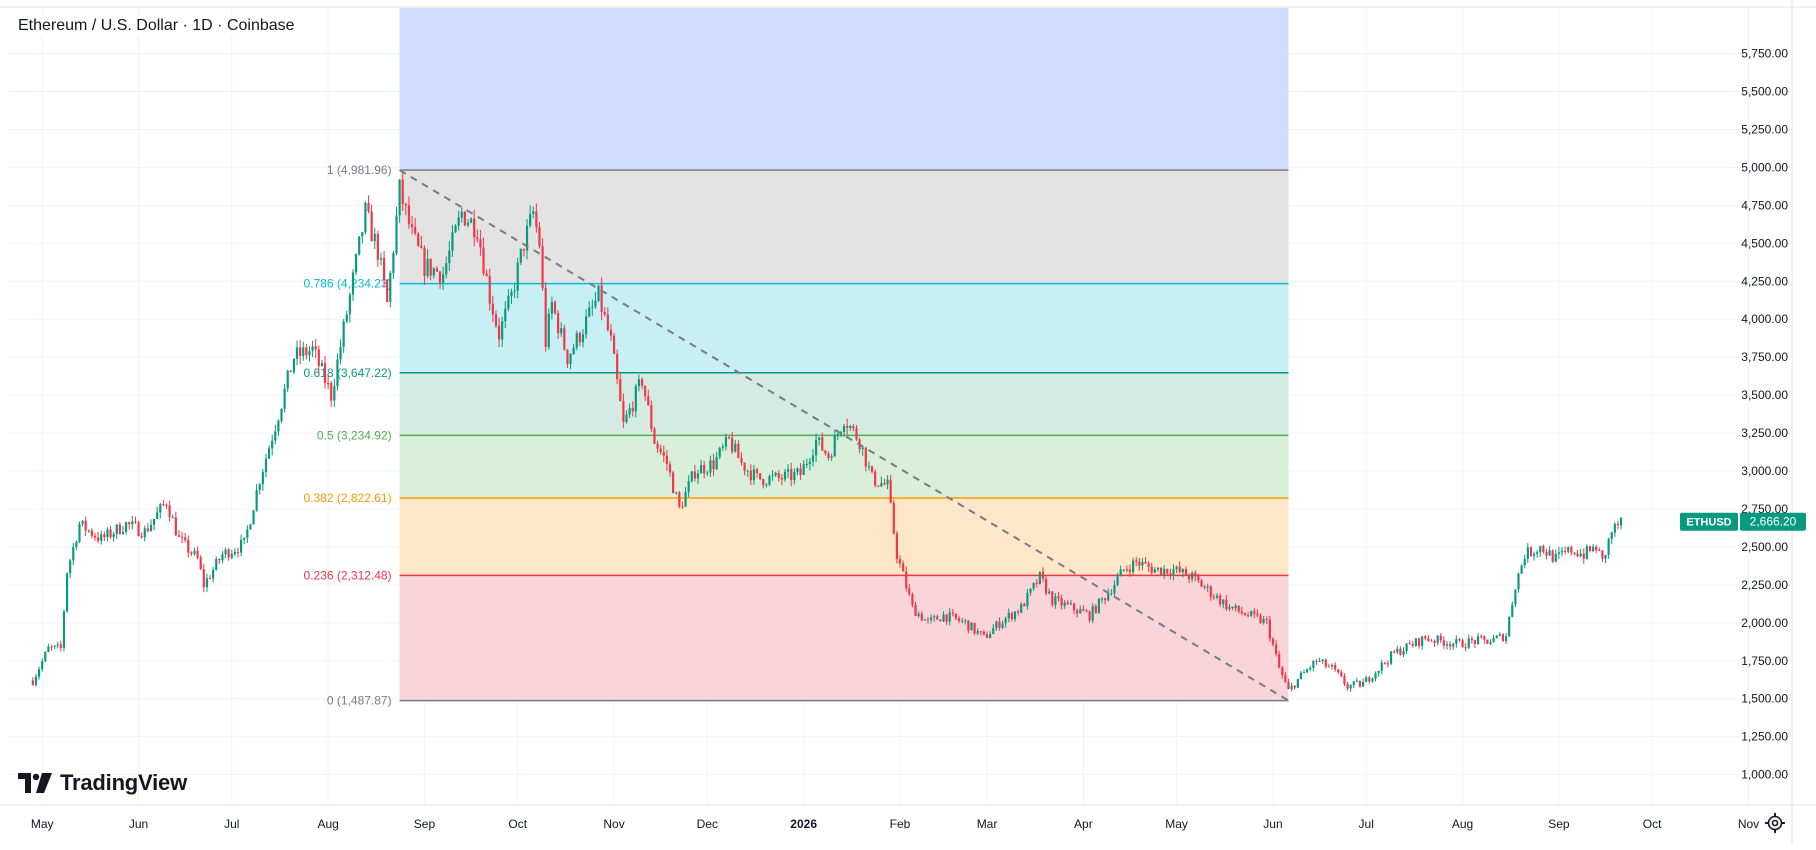  I want to click on fib-label-0-618: 0.618 (3,647.22), so click(348, 373).